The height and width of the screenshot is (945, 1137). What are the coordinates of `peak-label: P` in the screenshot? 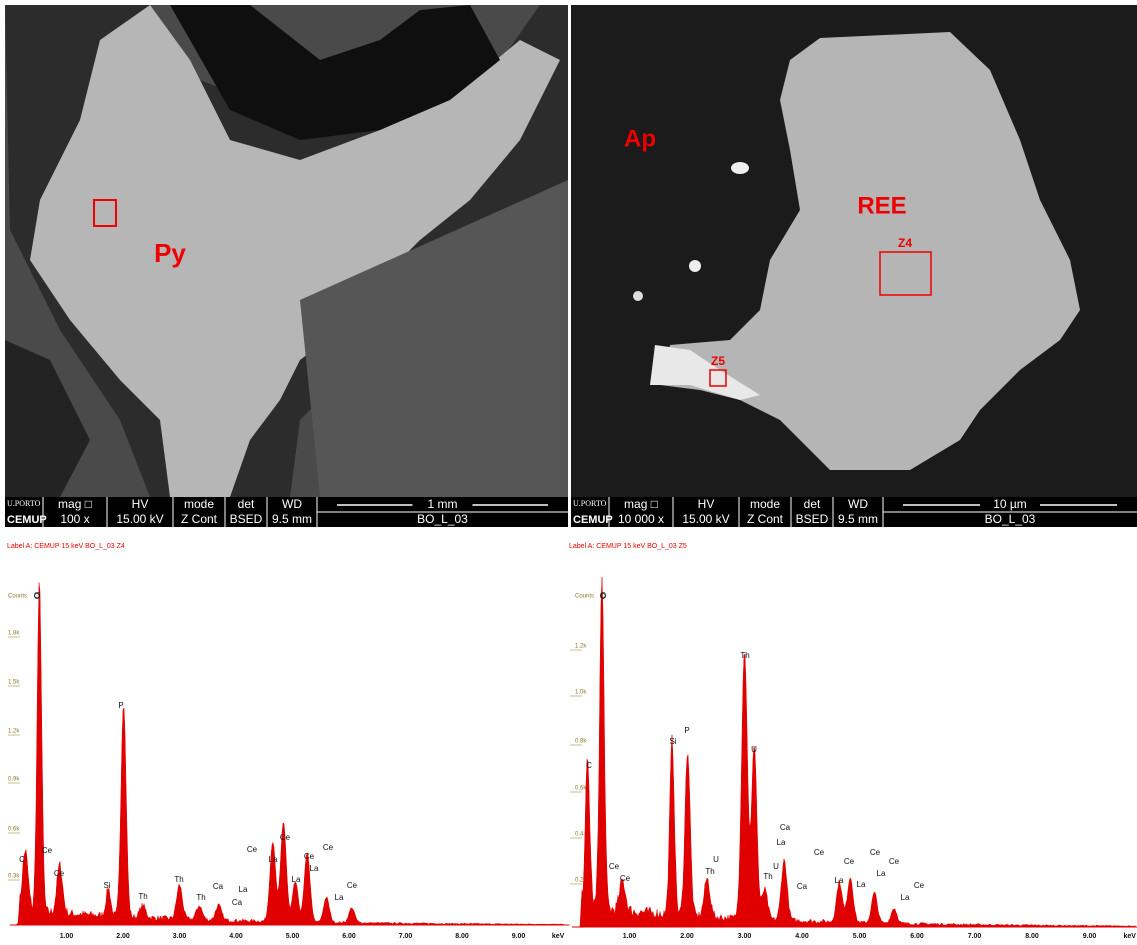 It's located at (120, 705).